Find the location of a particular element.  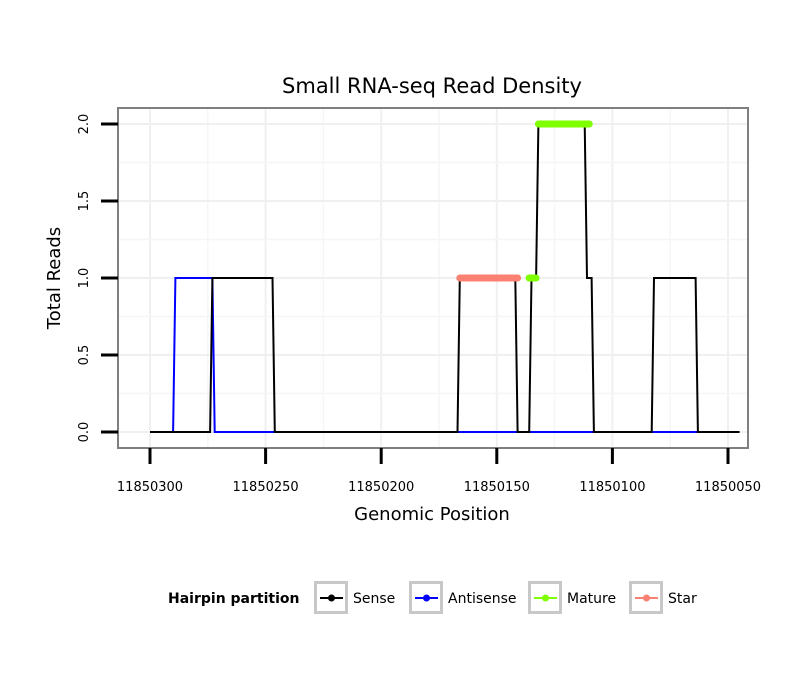

x-tick-label: 11850200 is located at coordinates (381, 487).